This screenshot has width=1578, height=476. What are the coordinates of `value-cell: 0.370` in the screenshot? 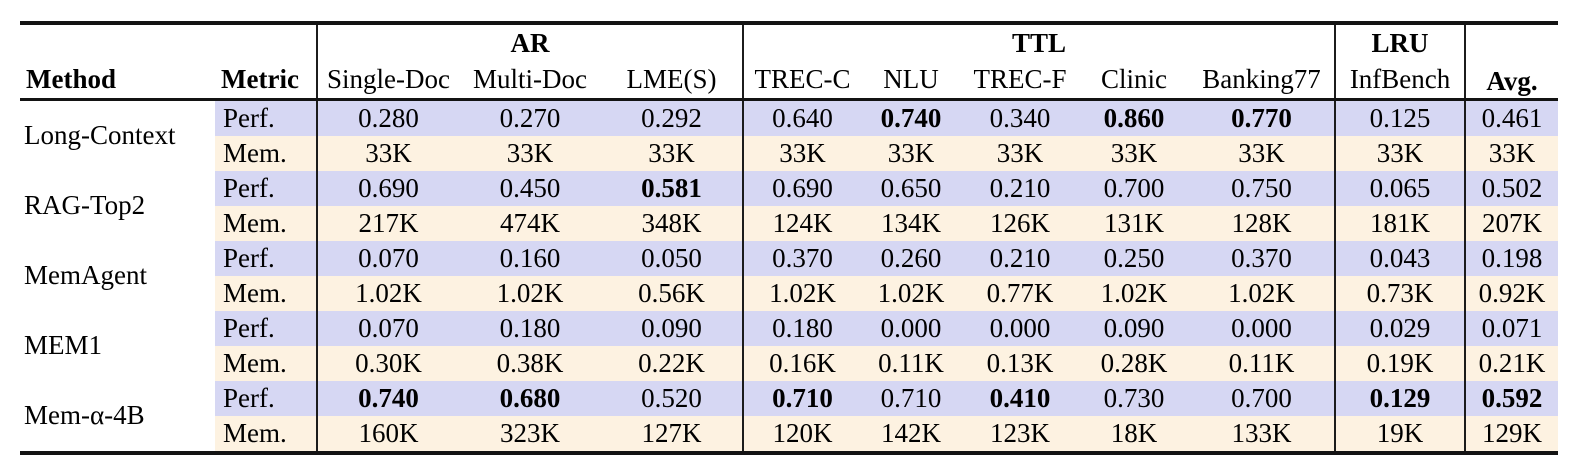 It's located at (802, 258).